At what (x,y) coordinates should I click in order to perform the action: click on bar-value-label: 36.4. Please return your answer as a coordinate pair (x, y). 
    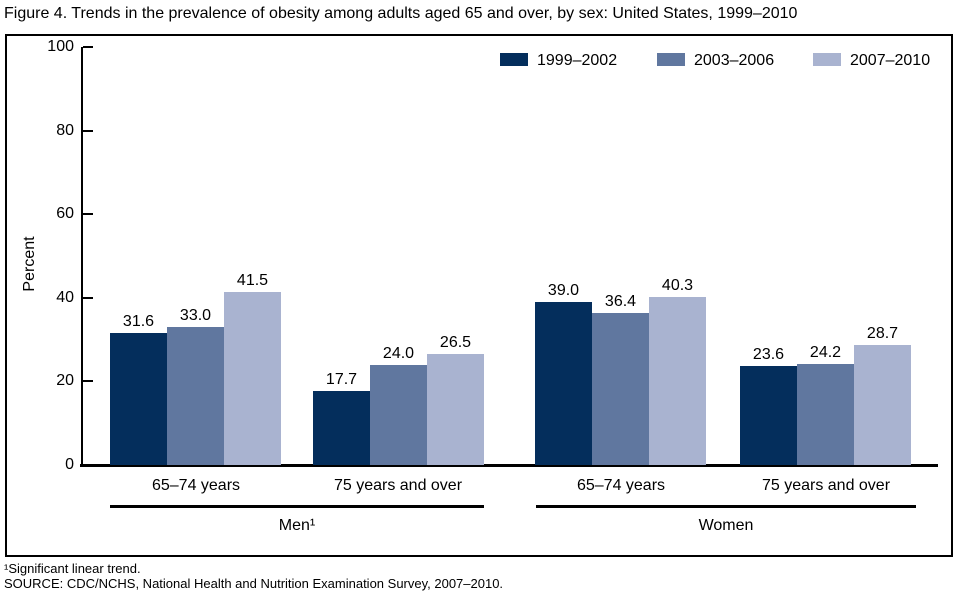
    Looking at the image, I should click on (620, 301).